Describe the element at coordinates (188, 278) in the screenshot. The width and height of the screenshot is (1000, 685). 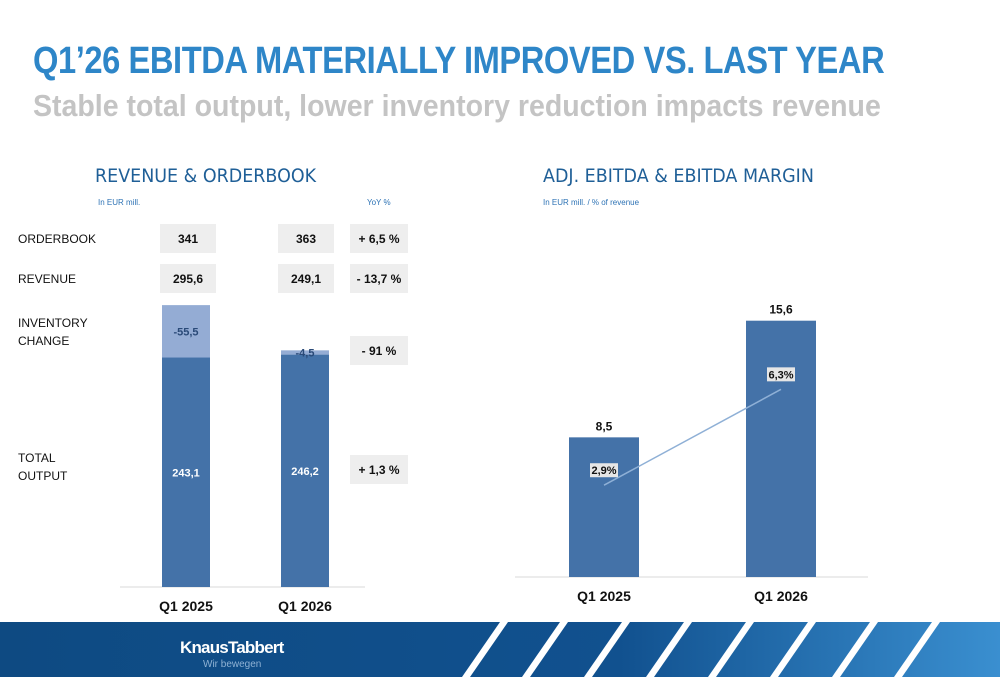
I see `revenue-q1-2025: 295,6` at that location.